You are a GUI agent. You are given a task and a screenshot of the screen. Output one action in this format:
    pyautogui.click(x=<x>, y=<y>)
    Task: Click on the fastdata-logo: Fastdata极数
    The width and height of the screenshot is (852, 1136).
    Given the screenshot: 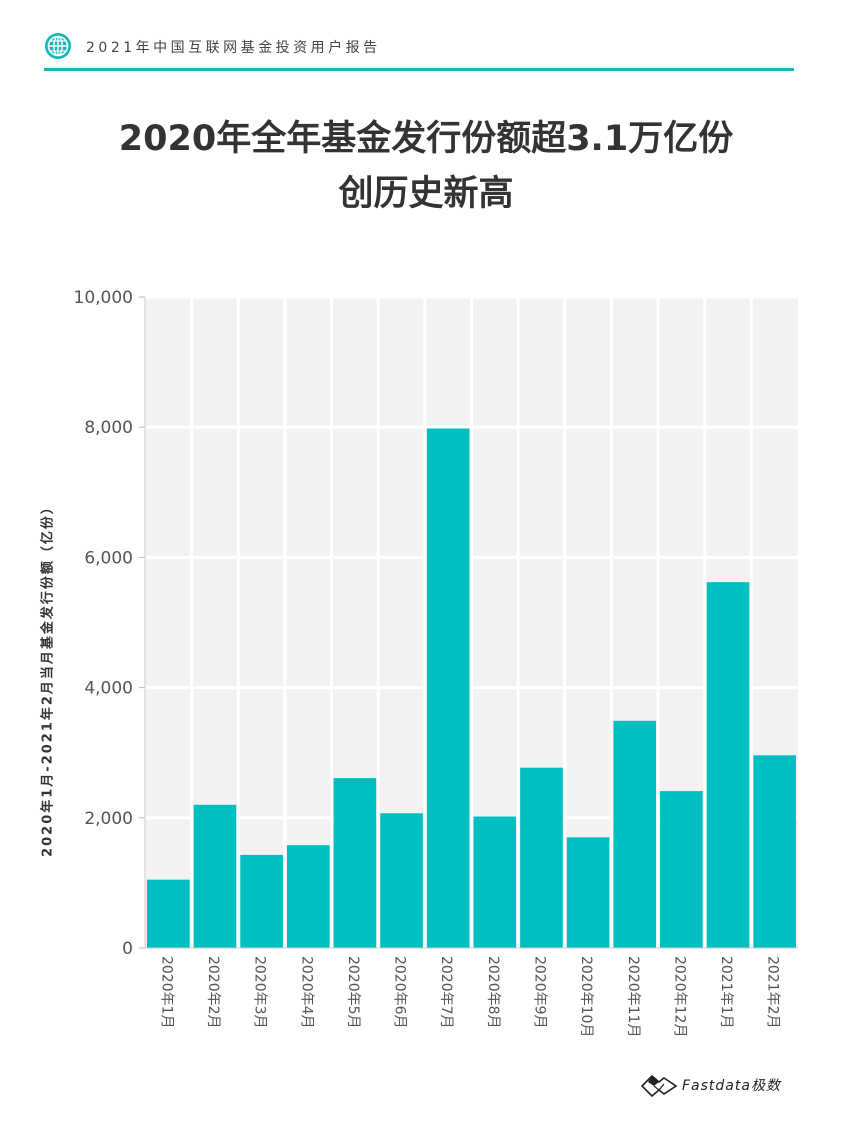 What is the action you would take?
    pyautogui.click(x=720, y=1085)
    